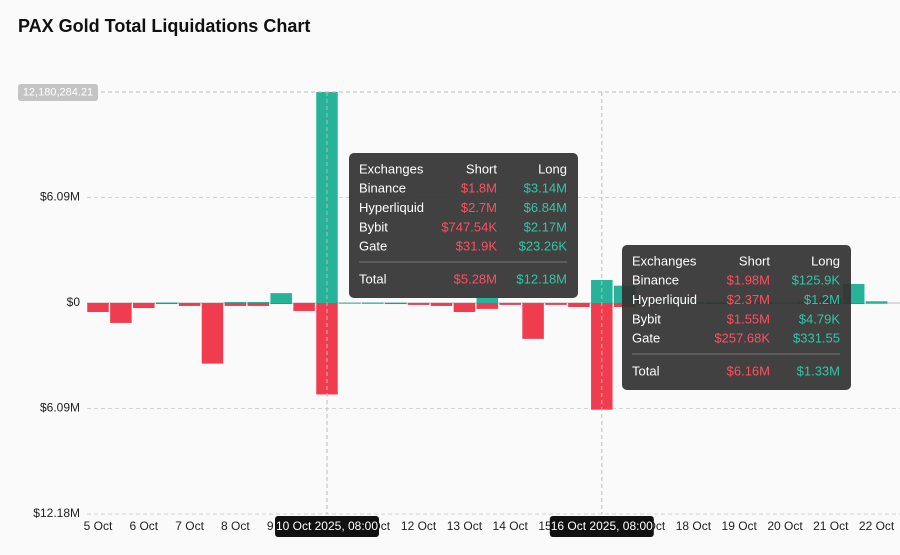  What do you see at coordinates (164, 26) in the screenshot?
I see `chart-title: PAX Gold Total Liquidations Chart` at bounding box center [164, 26].